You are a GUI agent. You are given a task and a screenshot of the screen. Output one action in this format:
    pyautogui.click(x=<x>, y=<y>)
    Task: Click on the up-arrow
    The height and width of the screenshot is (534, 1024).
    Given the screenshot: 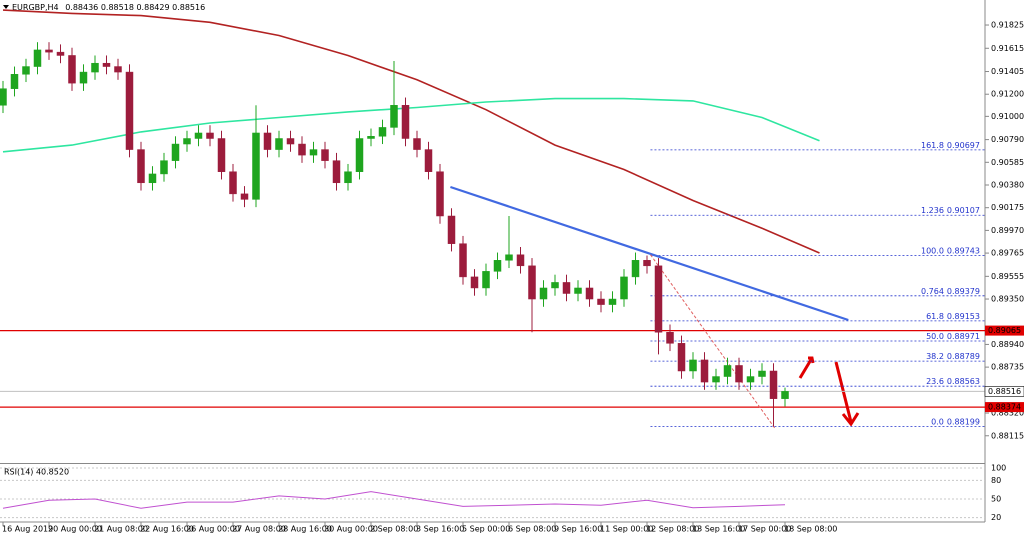 What is the action you would take?
    pyautogui.click(x=806, y=367)
    